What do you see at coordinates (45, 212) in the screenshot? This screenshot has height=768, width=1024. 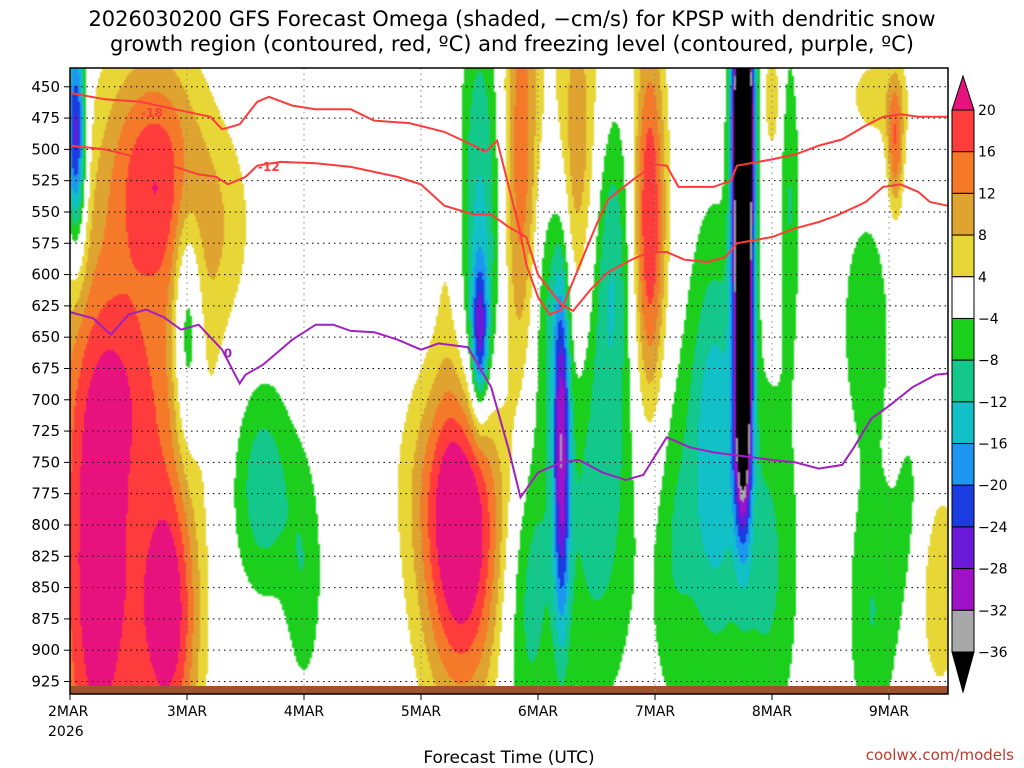 I see `y-tick-label: 550` at bounding box center [45, 212].